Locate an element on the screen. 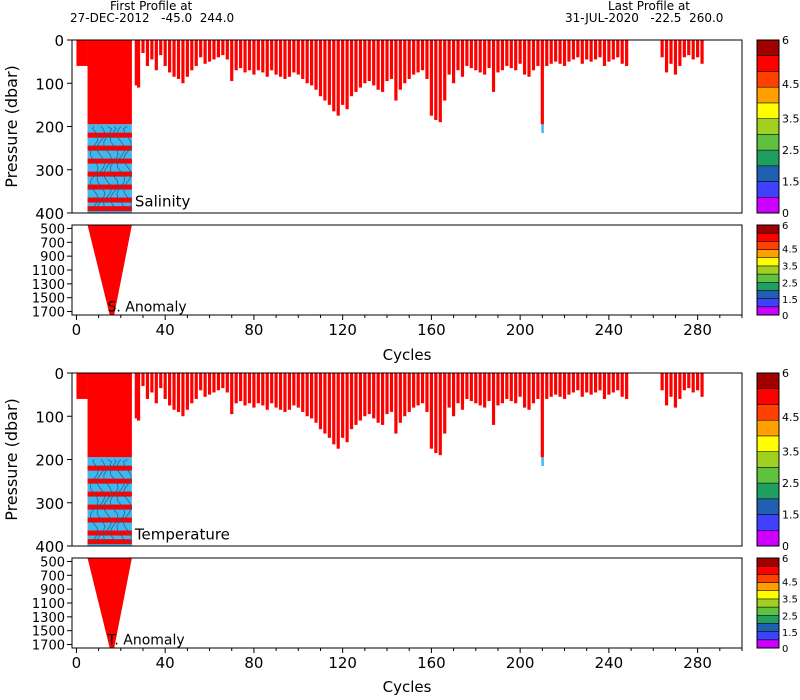 The height and width of the screenshot is (700, 800). colorbar-lower-label: 2.5 is located at coordinates (790, 284).